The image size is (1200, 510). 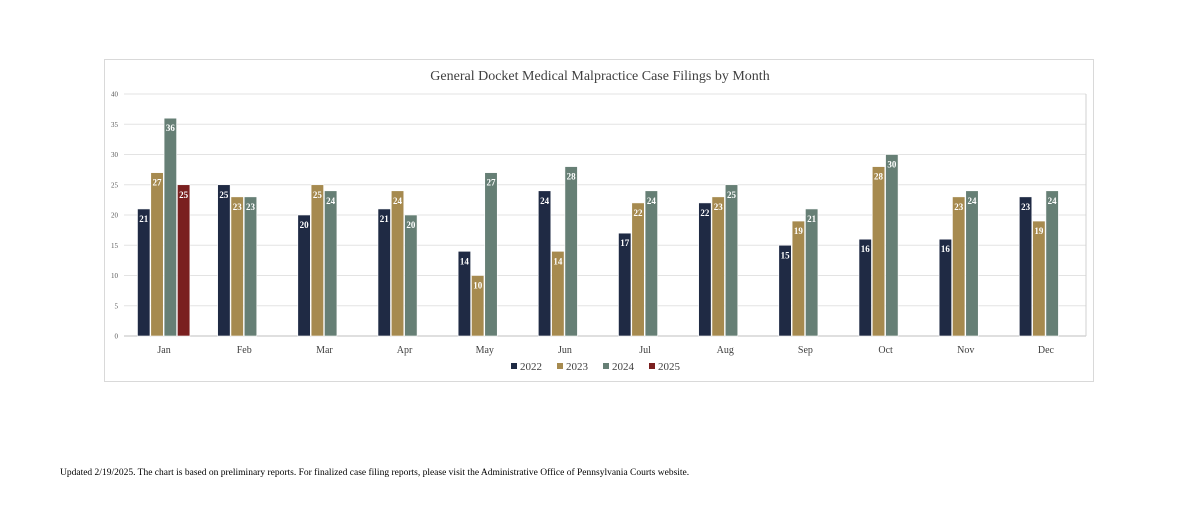 I want to click on bar-2024-Jun, so click(x=571, y=251).